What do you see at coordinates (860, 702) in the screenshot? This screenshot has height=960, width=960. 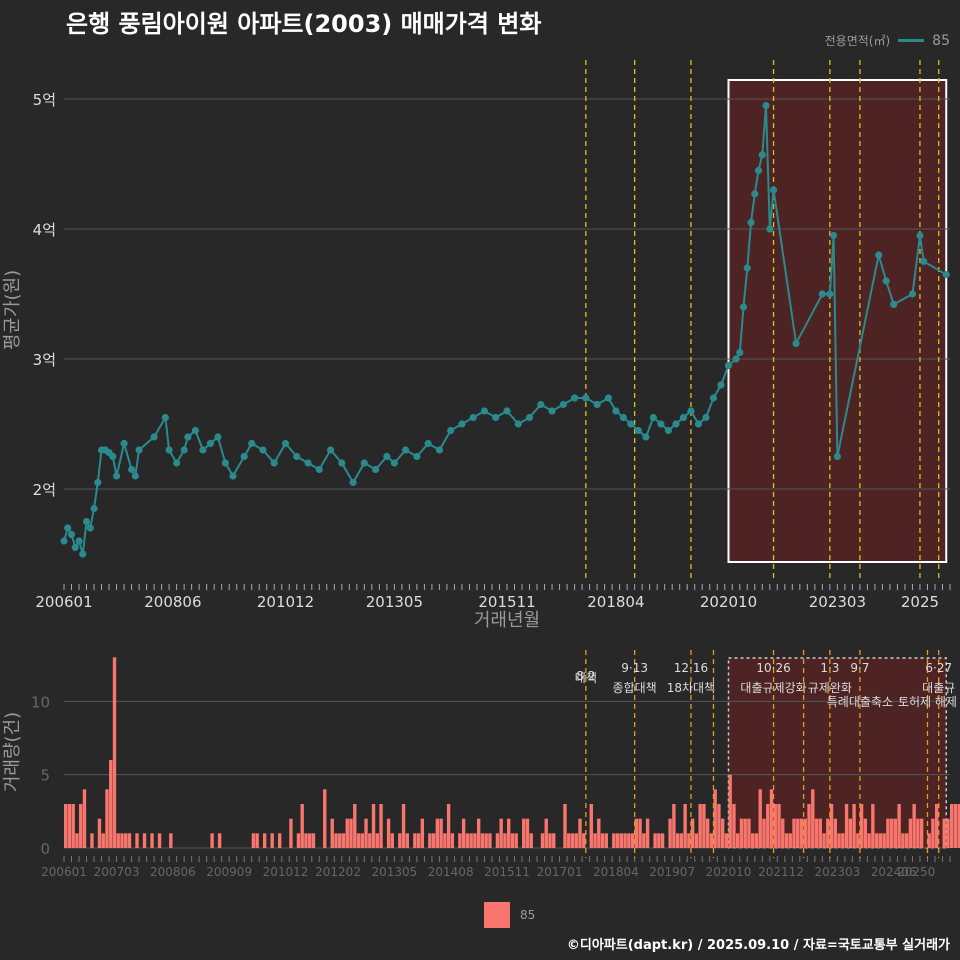 I see `event-name-label: 특례대출축소` at bounding box center [860, 702].